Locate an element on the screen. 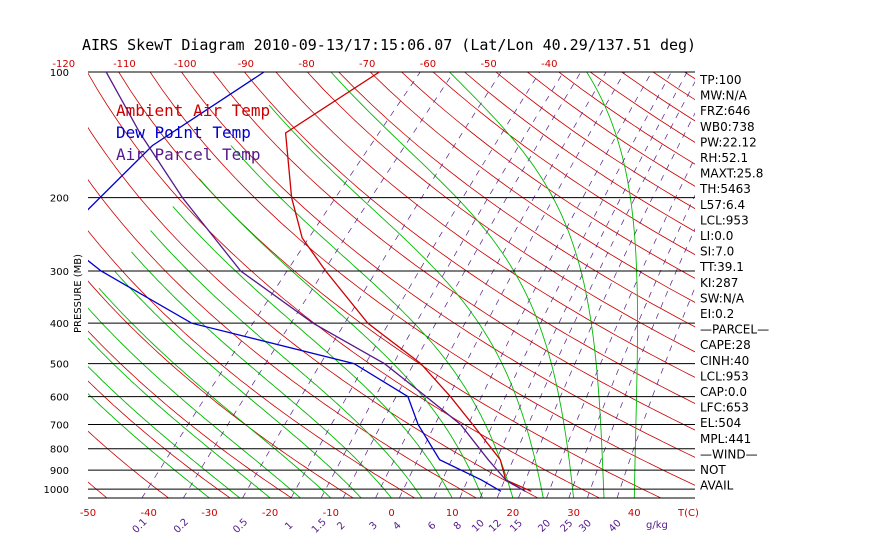 The height and width of the screenshot is (560, 870). pressure-tick-labels: 100 200 300 400 500 600 700 800 900 1000 is located at coordinates (56, 282).